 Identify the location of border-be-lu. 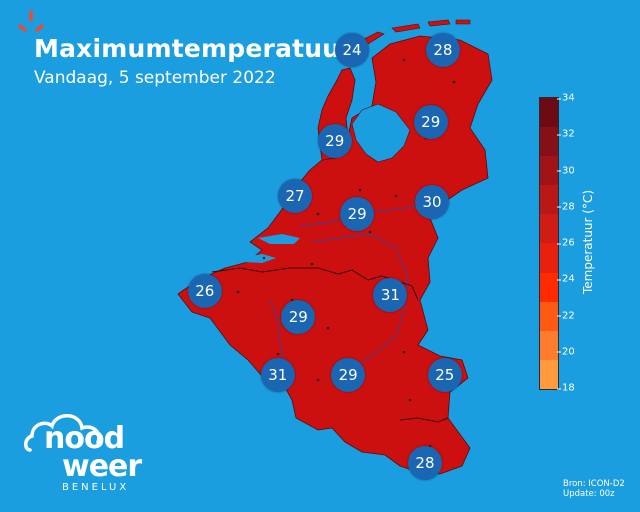
(424, 420).